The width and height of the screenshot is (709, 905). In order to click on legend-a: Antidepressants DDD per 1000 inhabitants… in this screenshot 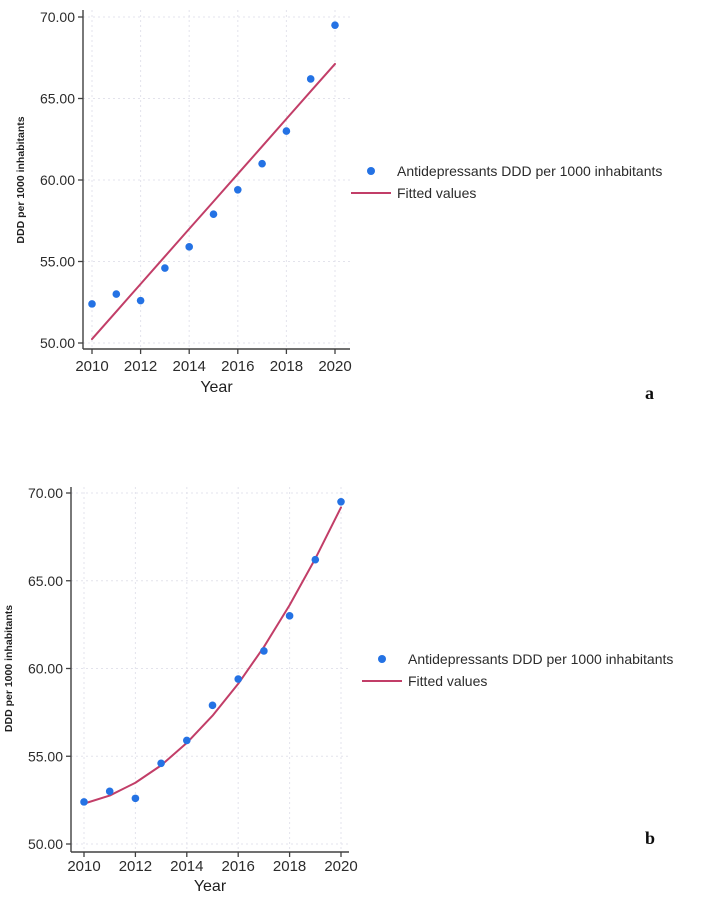, I will do `click(505, 182)`.